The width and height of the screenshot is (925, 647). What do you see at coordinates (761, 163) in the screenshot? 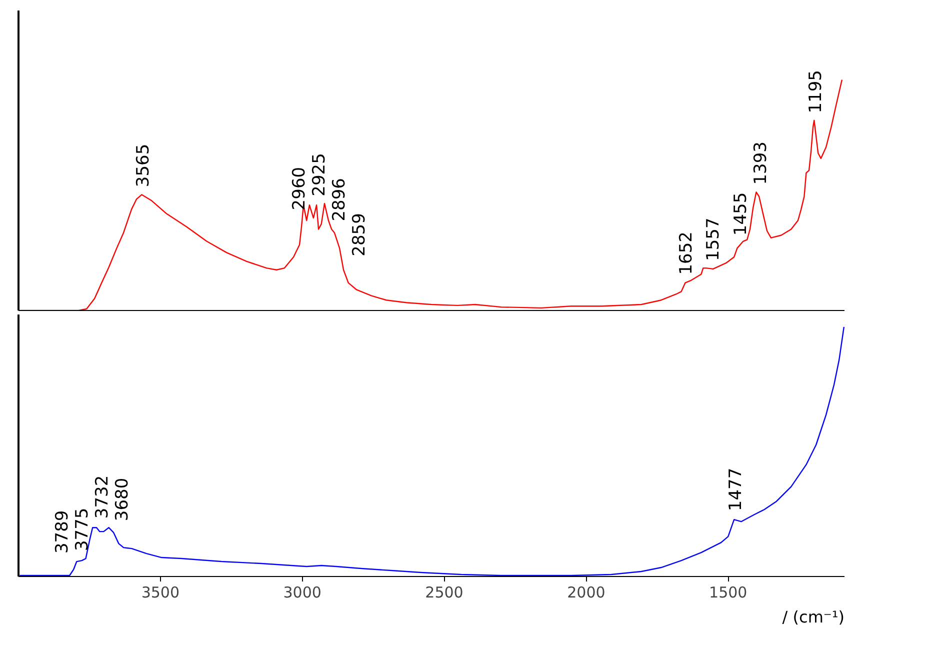
I see `annotation: 1393` at bounding box center [761, 163].